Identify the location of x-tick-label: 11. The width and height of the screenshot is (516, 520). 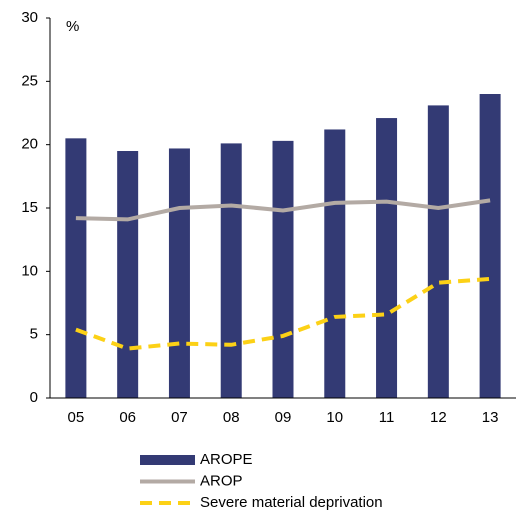
(387, 417).